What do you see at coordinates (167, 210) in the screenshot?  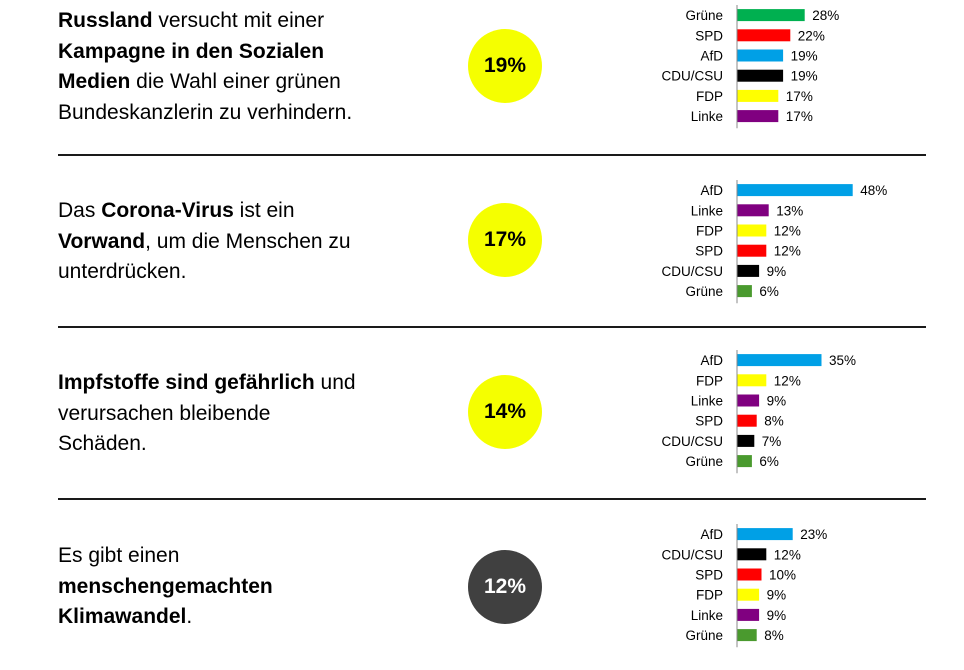 I see `statement-emphasis: Corona-Virus` at bounding box center [167, 210].